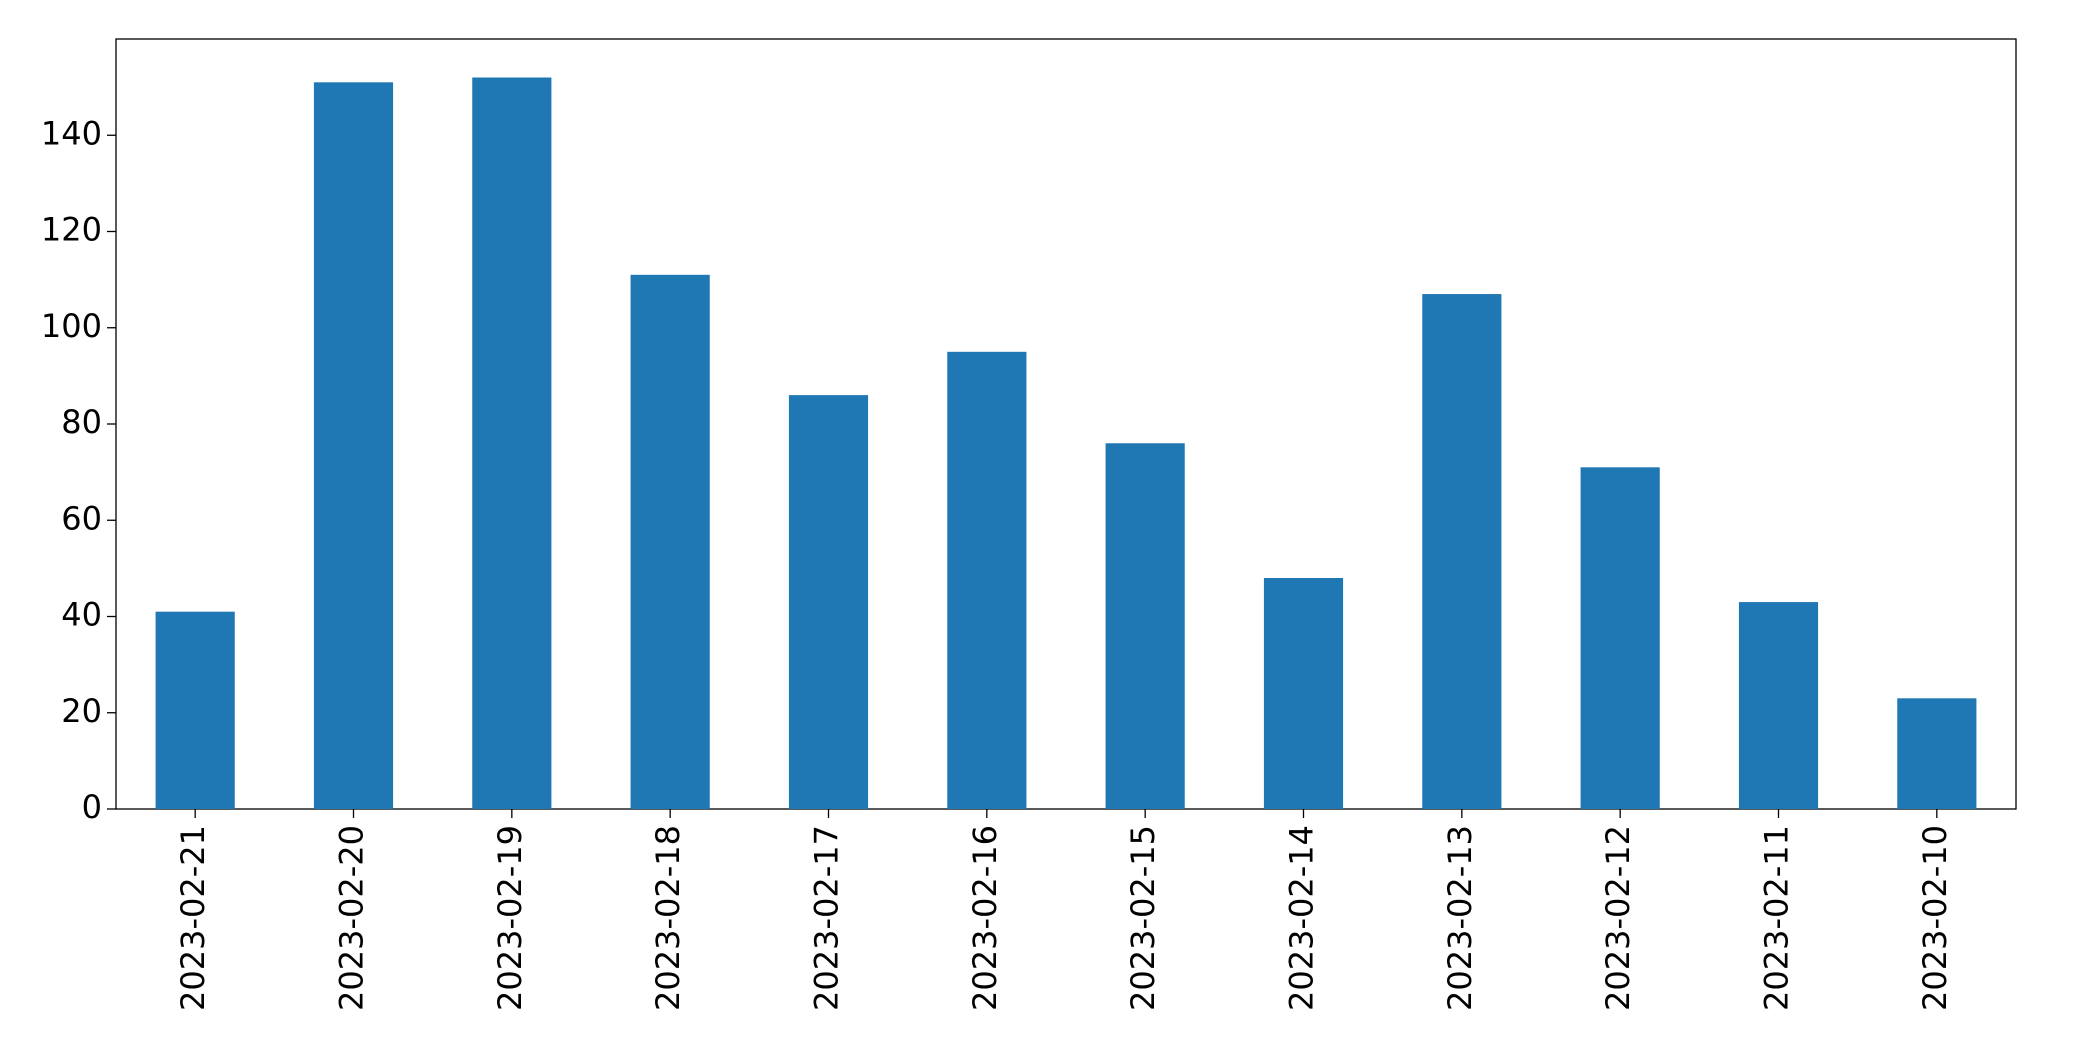 This screenshot has width=2093, height=1061. I want to click on y-tick-label: 0, so click(92, 807).